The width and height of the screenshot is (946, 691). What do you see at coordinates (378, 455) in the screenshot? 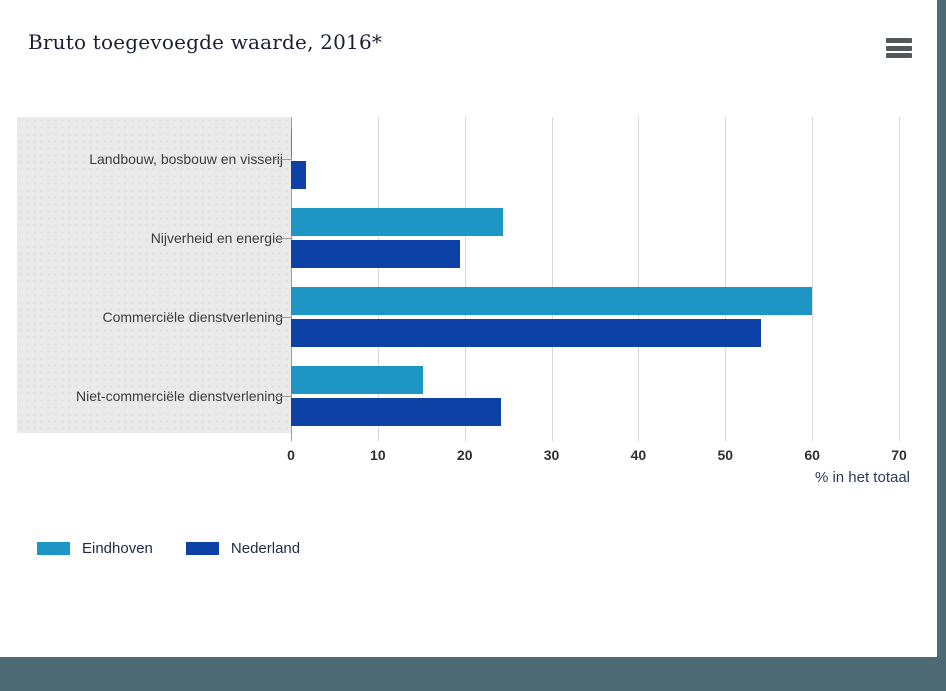
I see `x-tick-label: 10` at bounding box center [378, 455].